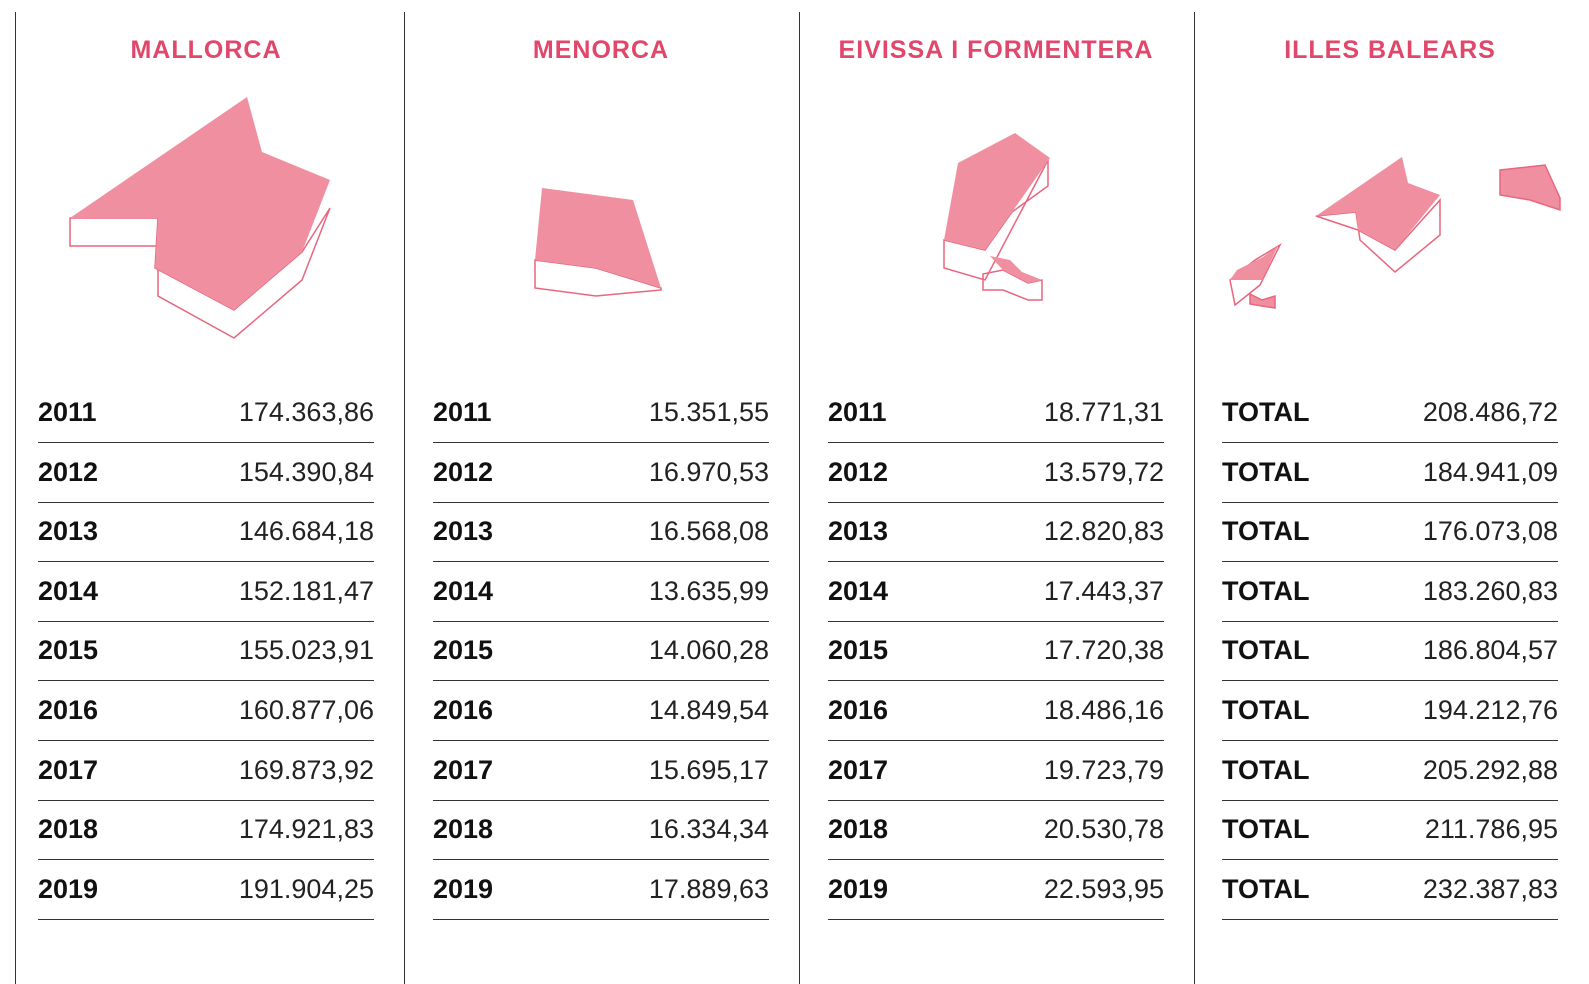 This screenshot has width=1589, height=984. Describe the element at coordinates (1490, 412) in the screenshot. I see `row-value: 208.486,72` at that location.